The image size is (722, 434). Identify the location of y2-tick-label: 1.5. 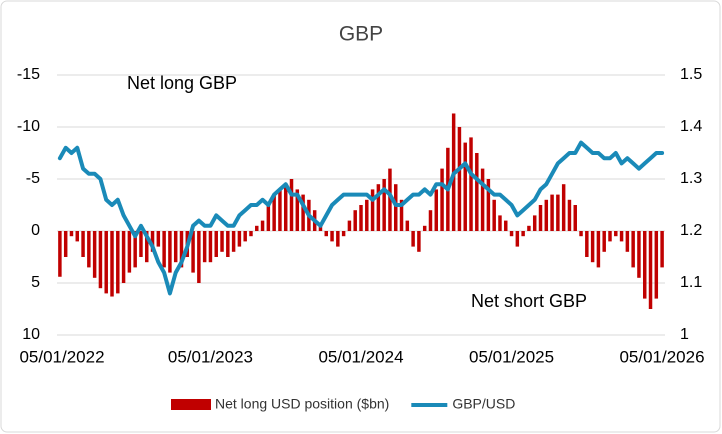
(691, 74).